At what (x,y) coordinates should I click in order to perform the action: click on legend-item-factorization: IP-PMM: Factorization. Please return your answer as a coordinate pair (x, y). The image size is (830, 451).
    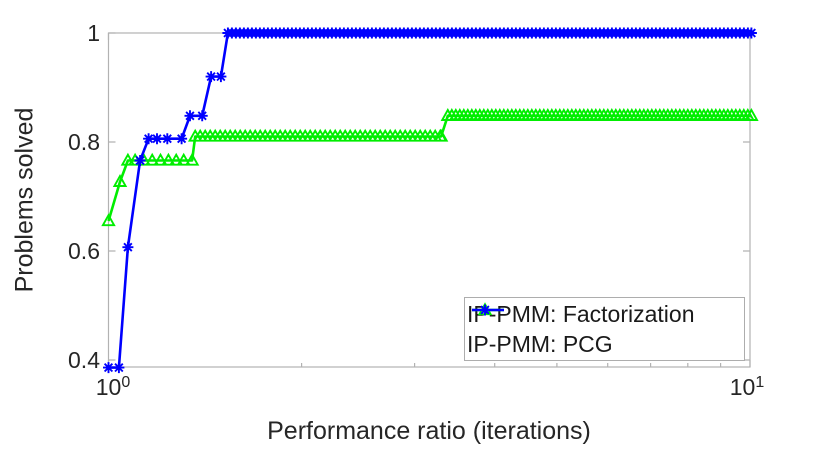
    Looking at the image, I should click on (604, 314).